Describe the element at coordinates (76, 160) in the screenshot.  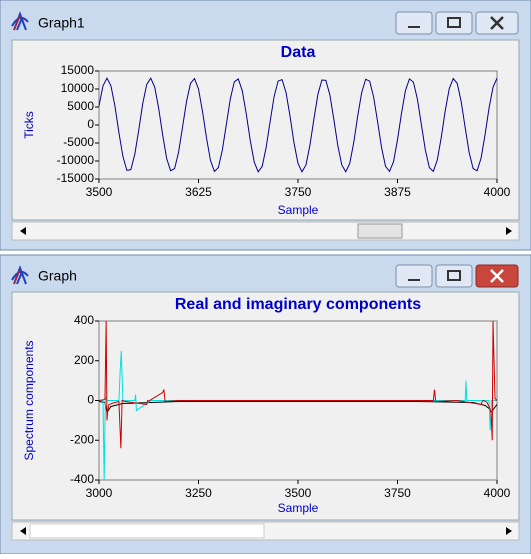
I see `y-tick-label: -10000` at that location.